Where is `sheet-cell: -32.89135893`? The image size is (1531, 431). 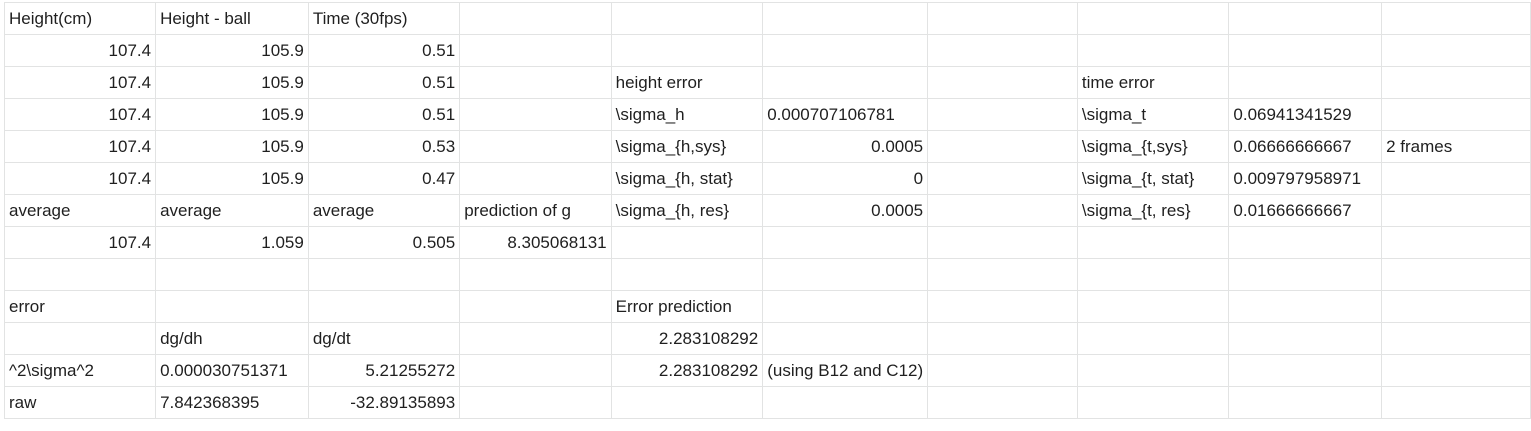
sheet-cell: -32.89135893 is located at coordinates (384, 402).